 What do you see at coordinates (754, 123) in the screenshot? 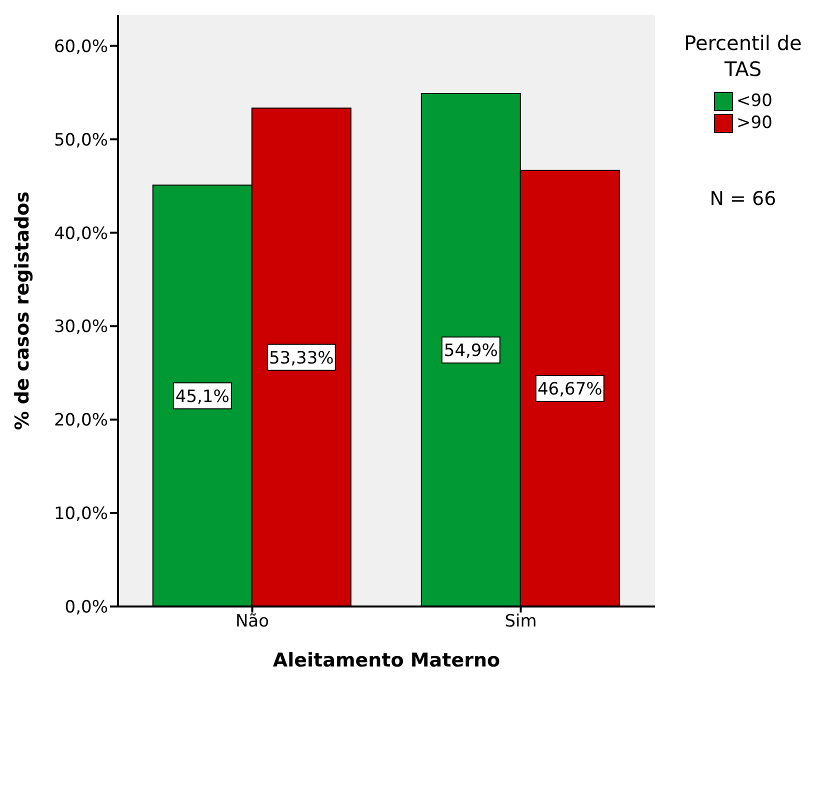
I see `legend-label: >90` at bounding box center [754, 123].